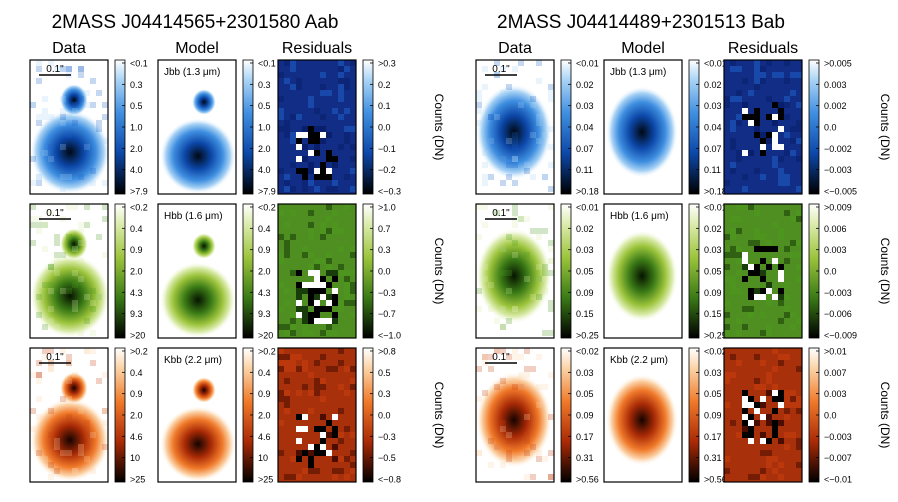 Image resolution: width=898 pixels, height=502 pixels. Describe the element at coordinates (838, 208) in the screenshot. I see `residual-colorbar-tick: >0.009` at that location.